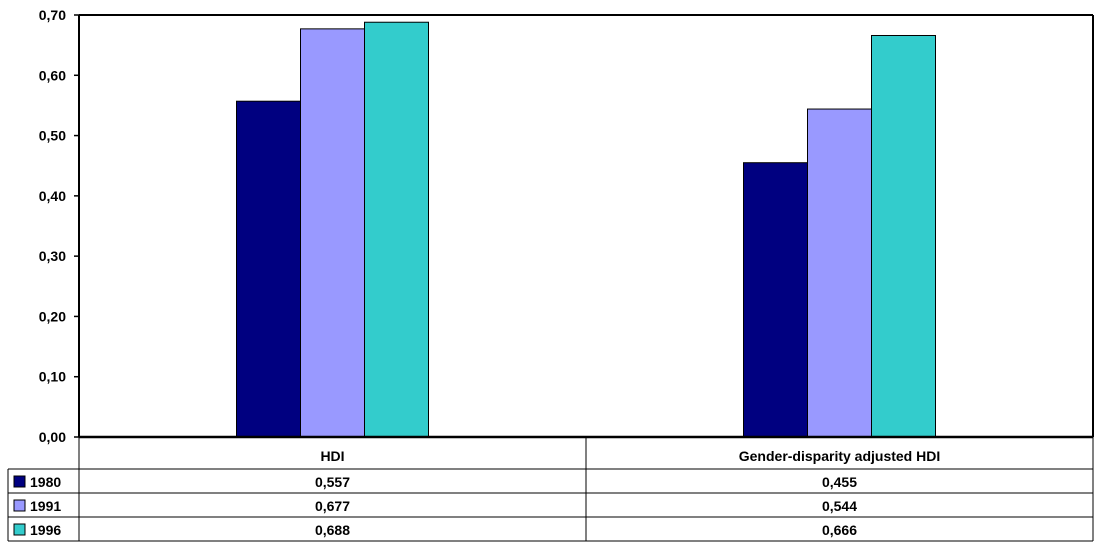 The height and width of the screenshot is (558, 1095). I want to click on data-label: 0,544, so click(839, 506).